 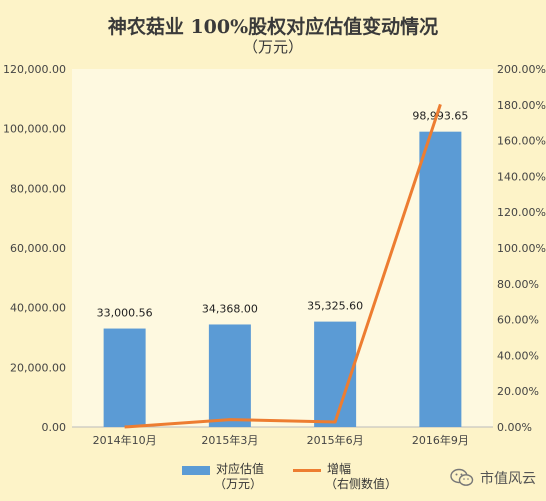 What do you see at coordinates (508, 479) in the screenshot?
I see `watermark-text: 市值风云` at bounding box center [508, 479].